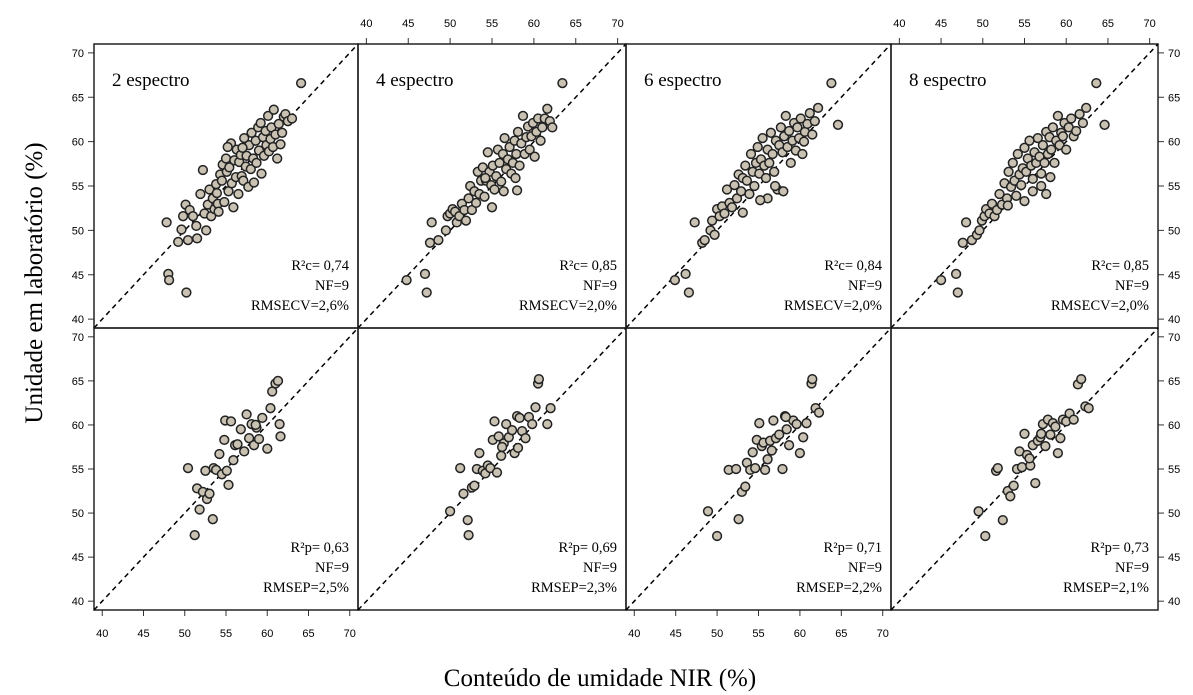  What do you see at coordinates (1169, 470) in the screenshot?
I see `y-axis-ticks: 40 45 50 55 60 65 70` at bounding box center [1169, 470].